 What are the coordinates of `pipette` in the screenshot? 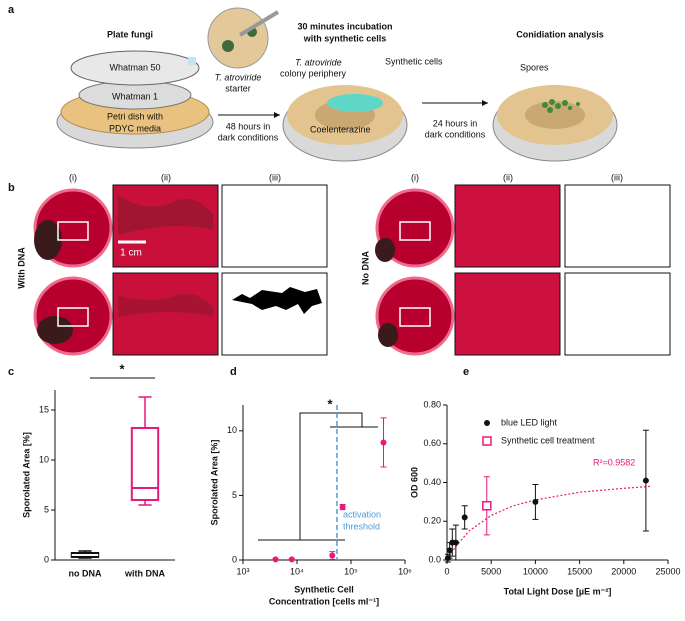 It's located at (259, 23).